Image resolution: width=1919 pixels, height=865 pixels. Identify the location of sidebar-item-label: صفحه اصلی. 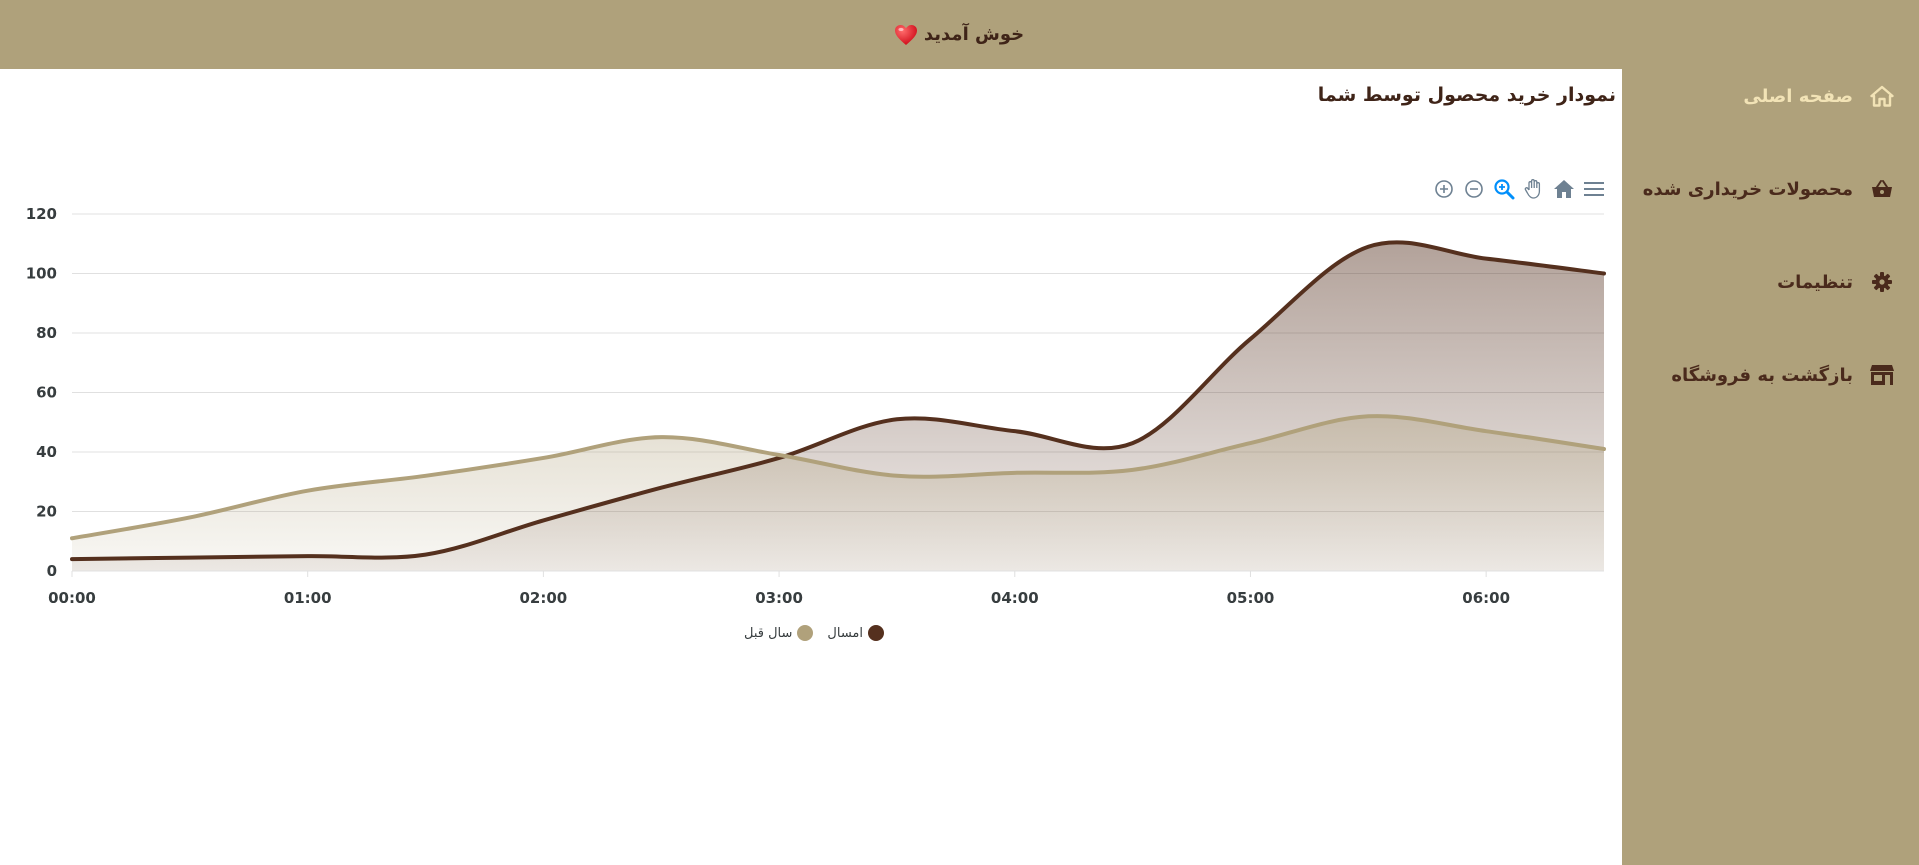
(1798, 96).